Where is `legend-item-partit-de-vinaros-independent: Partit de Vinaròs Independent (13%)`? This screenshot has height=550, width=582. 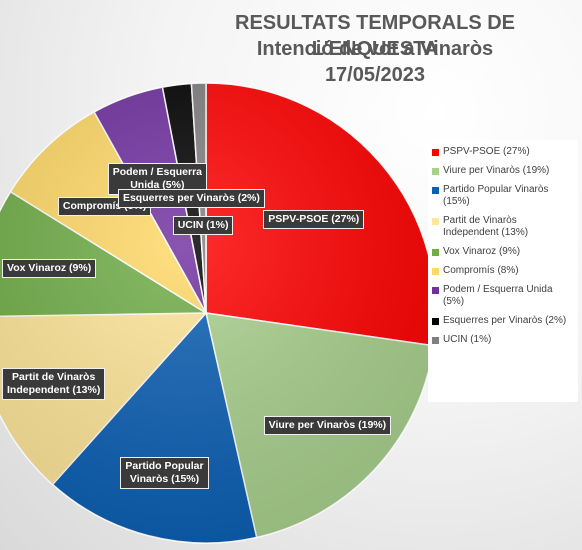 legend-item-partit-de-vinaros-independent: Partit de Vinaròs Independent (13%) is located at coordinates (503, 227).